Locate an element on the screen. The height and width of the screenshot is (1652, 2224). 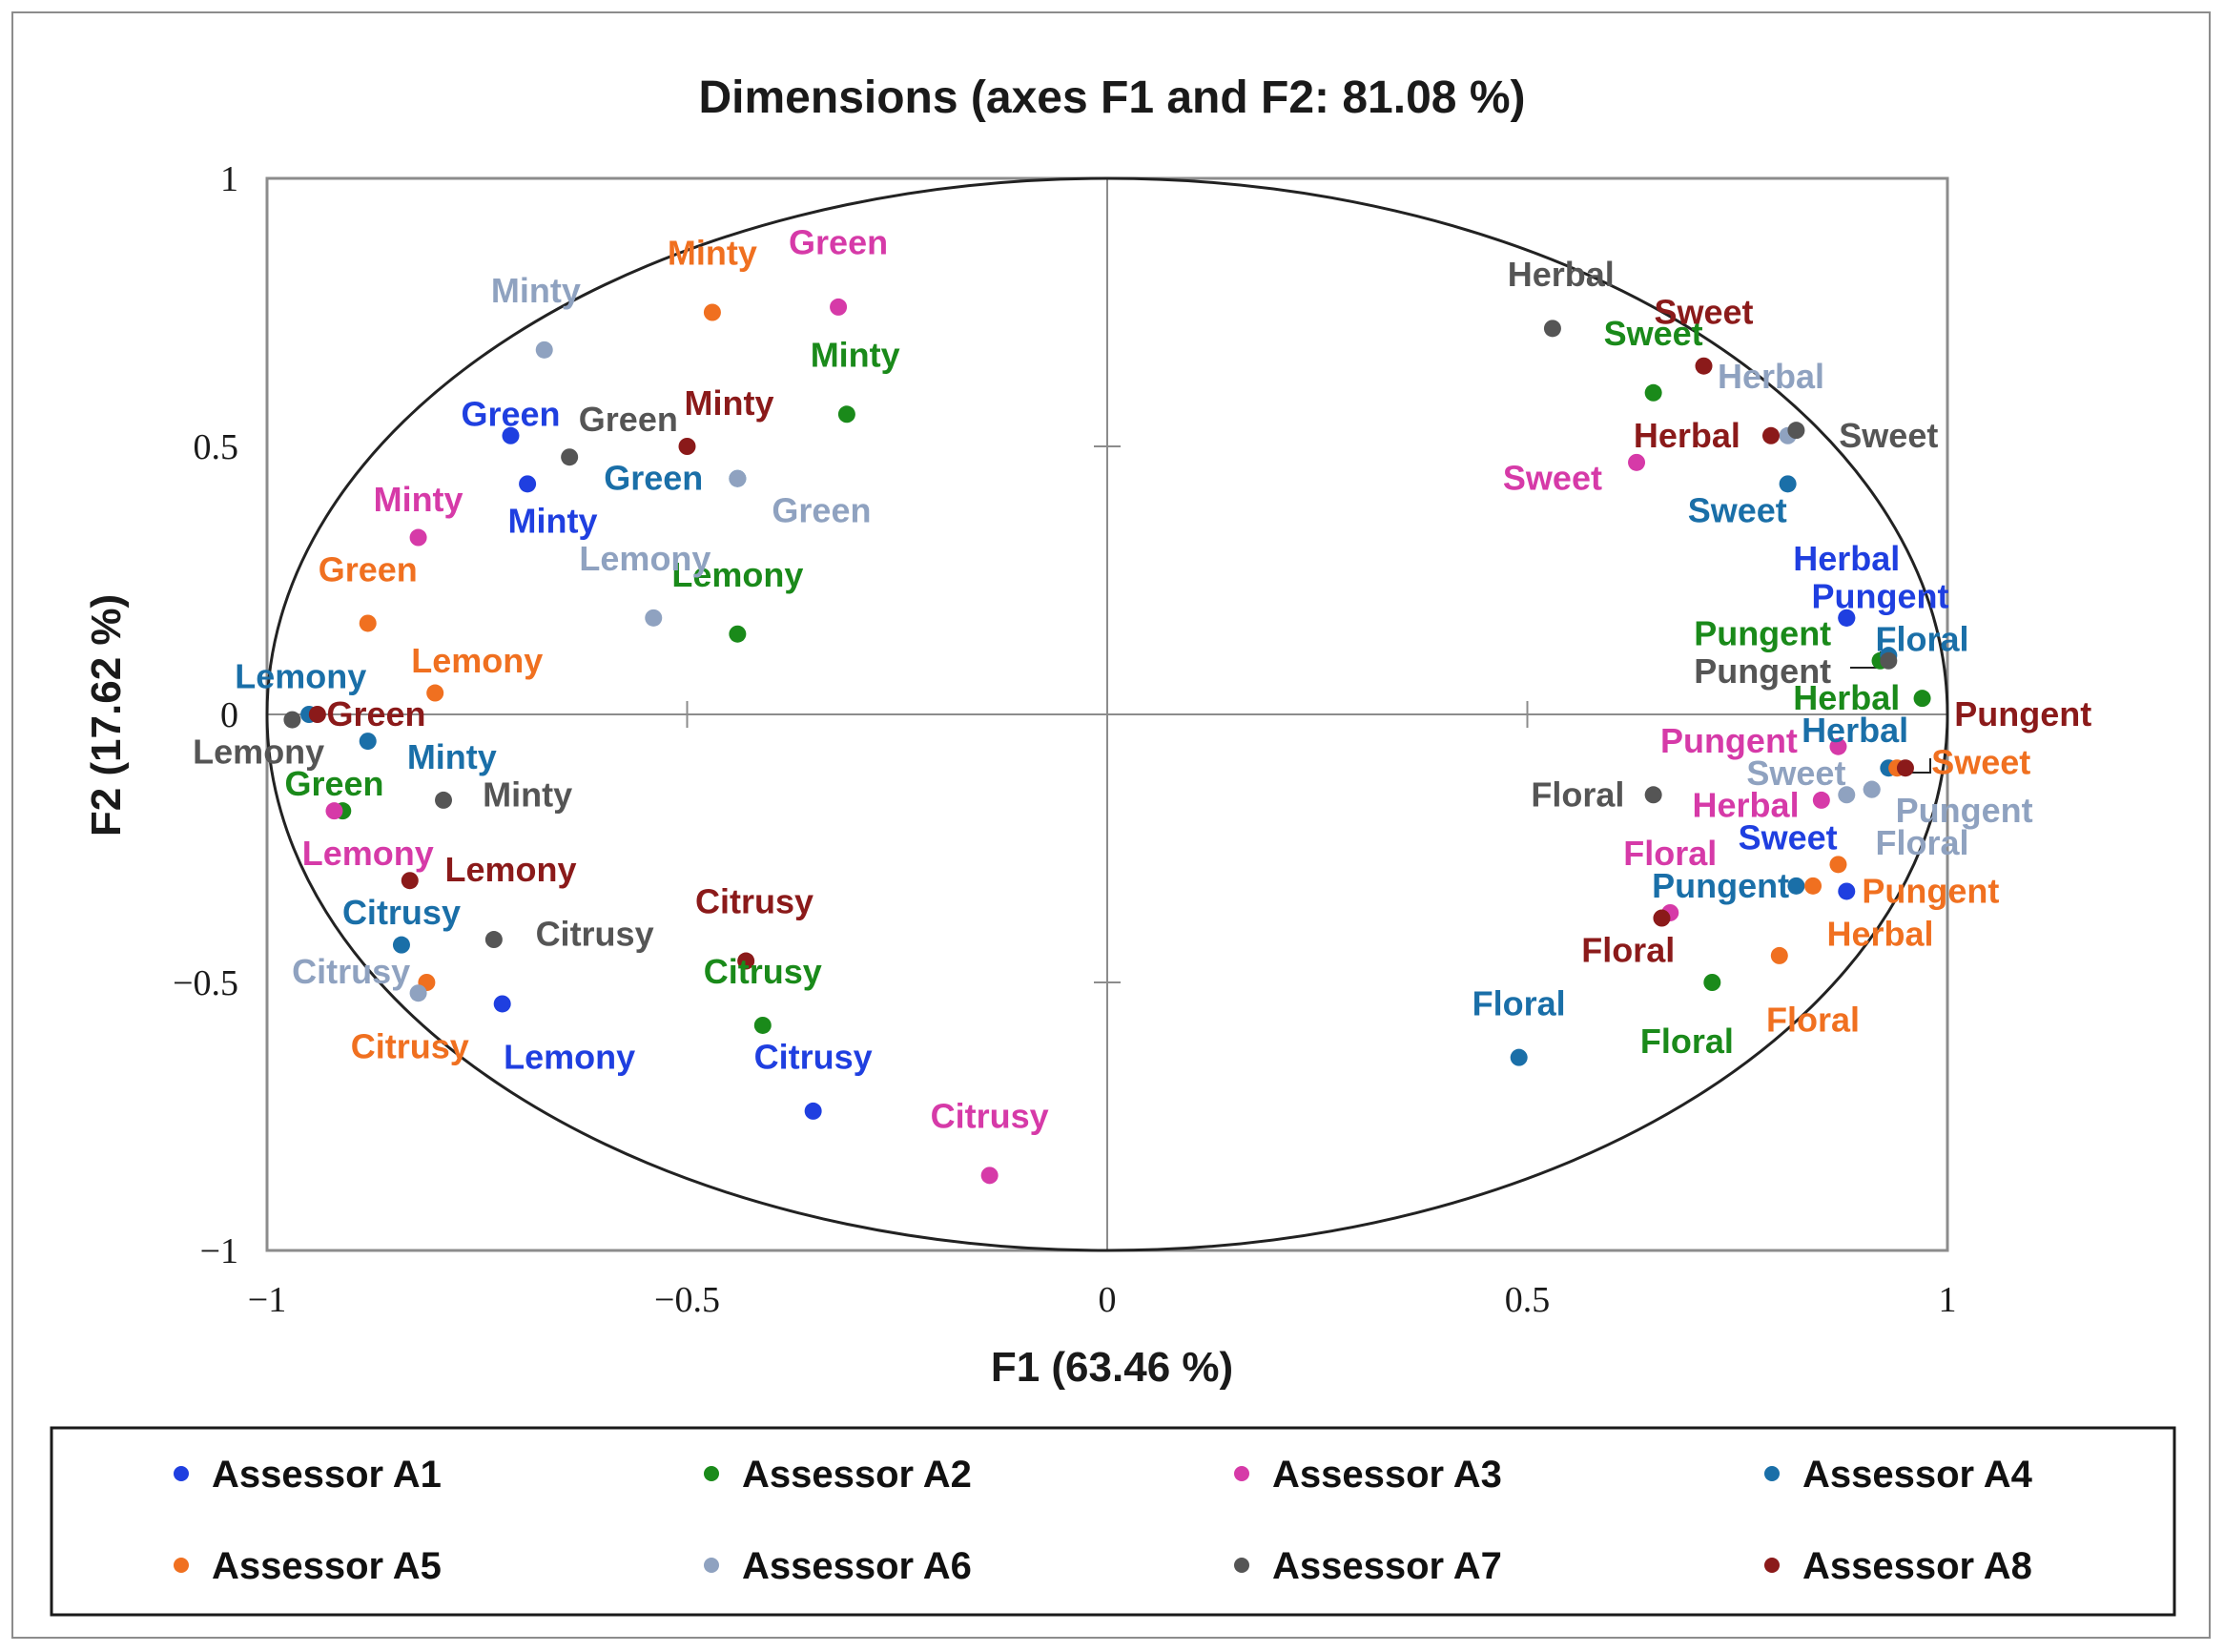
point-a7-minty is located at coordinates (444, 800).